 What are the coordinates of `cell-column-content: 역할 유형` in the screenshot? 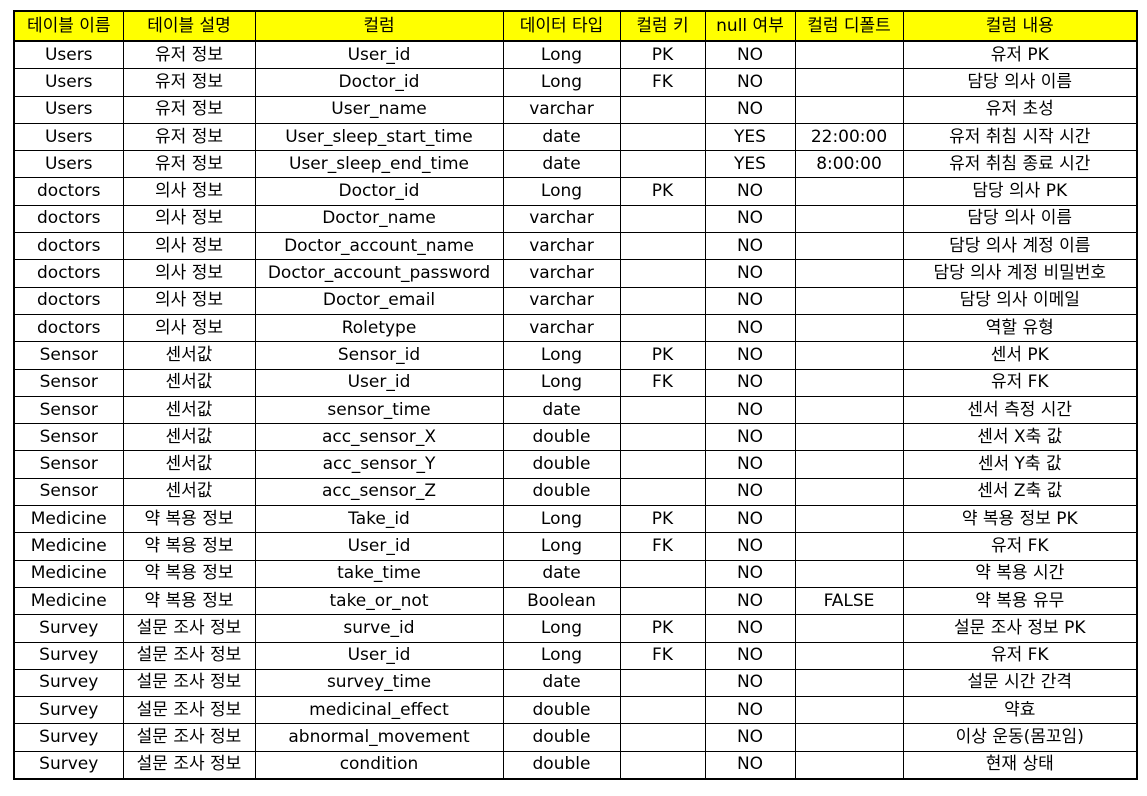 It's located at (1020, 328).